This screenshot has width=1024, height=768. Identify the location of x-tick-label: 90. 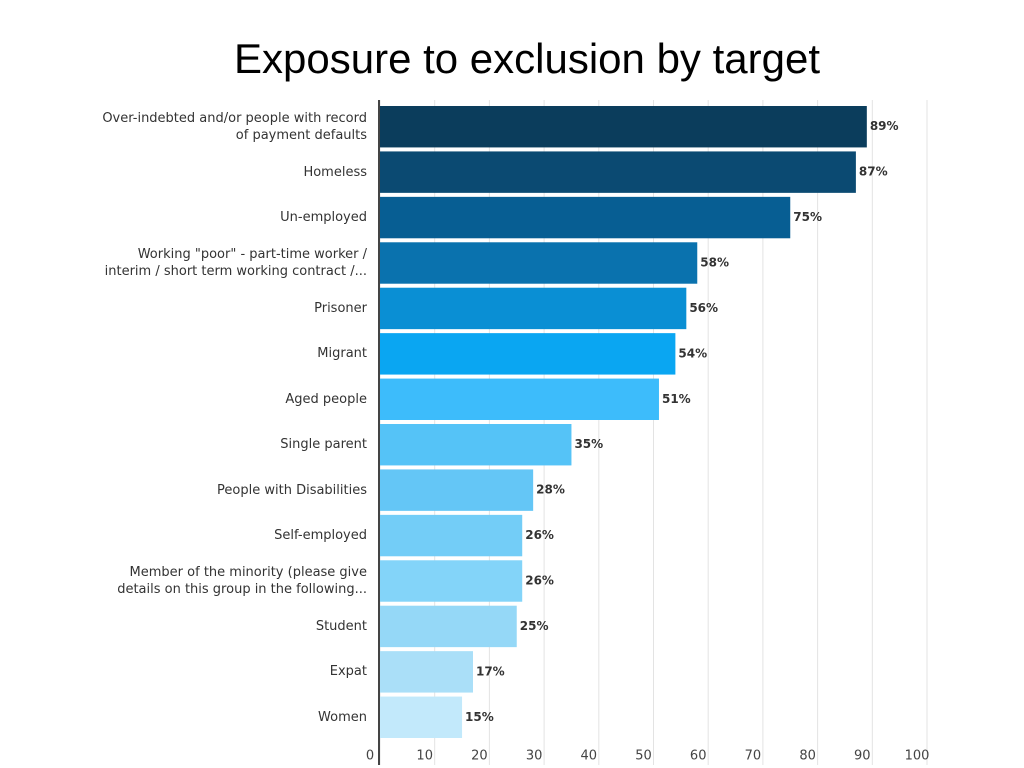
(862, 756).